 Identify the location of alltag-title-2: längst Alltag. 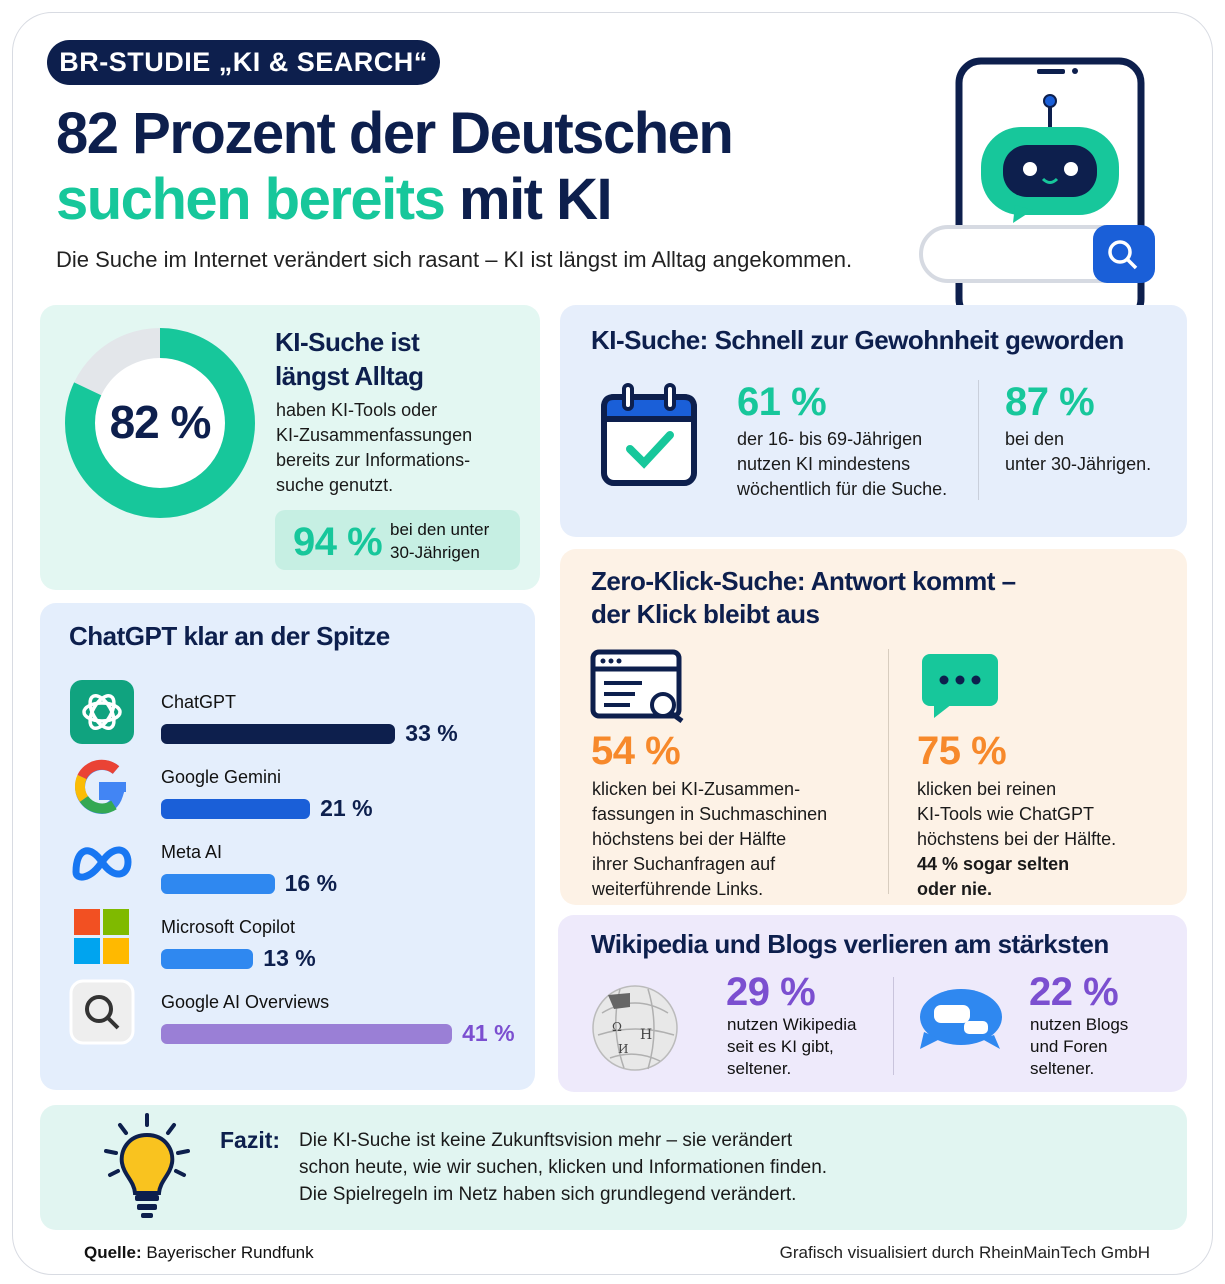
(349, 376).